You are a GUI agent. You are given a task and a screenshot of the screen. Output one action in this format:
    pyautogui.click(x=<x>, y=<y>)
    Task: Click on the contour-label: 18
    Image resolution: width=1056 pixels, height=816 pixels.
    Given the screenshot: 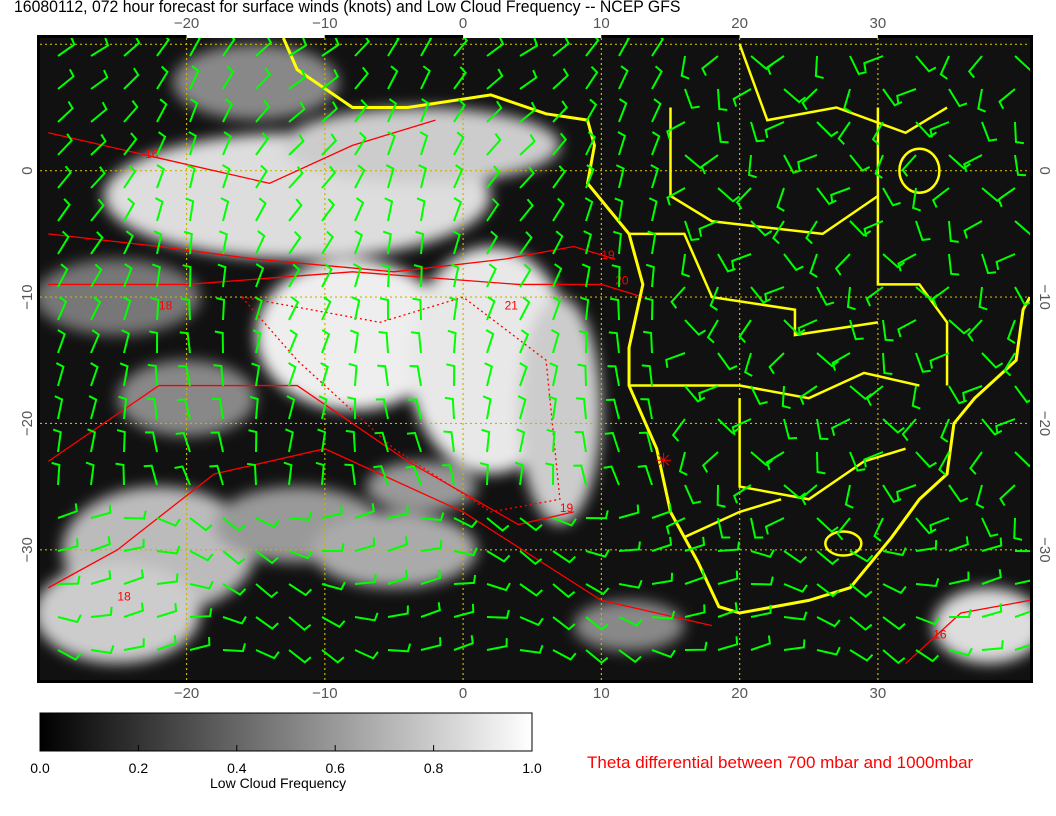 What is the action you would take?
    pyautogui.click(x=124, y=596)
    